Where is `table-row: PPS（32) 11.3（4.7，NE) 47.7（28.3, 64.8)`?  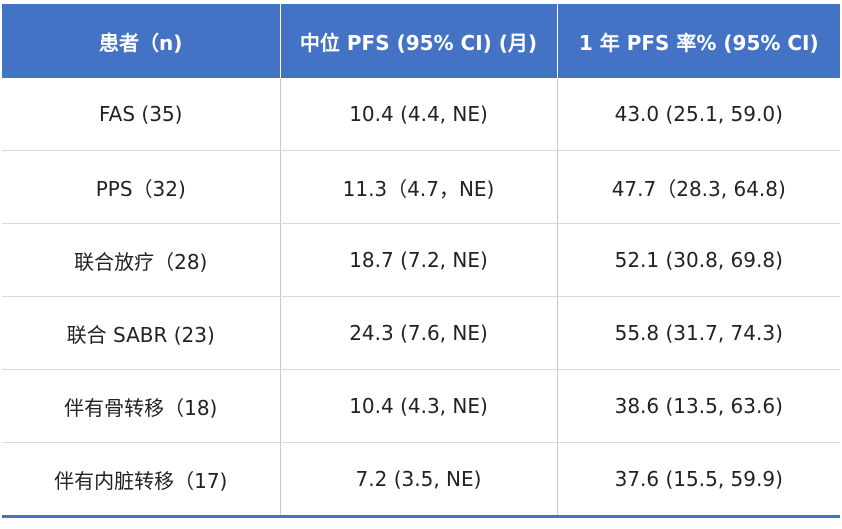 table-row: PPS（32) 11.3（4.7，NE) 47.7（28.3, 64.8) is located at coordinates (421, 187).